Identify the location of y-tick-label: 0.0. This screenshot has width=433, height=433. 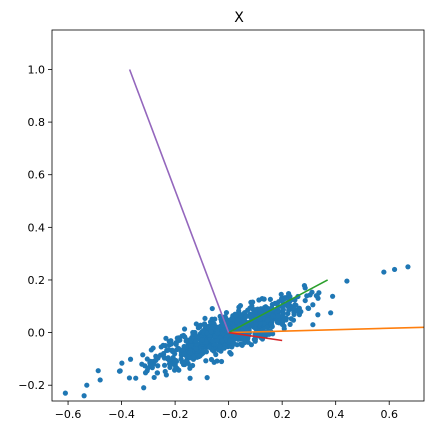
(37, 333).